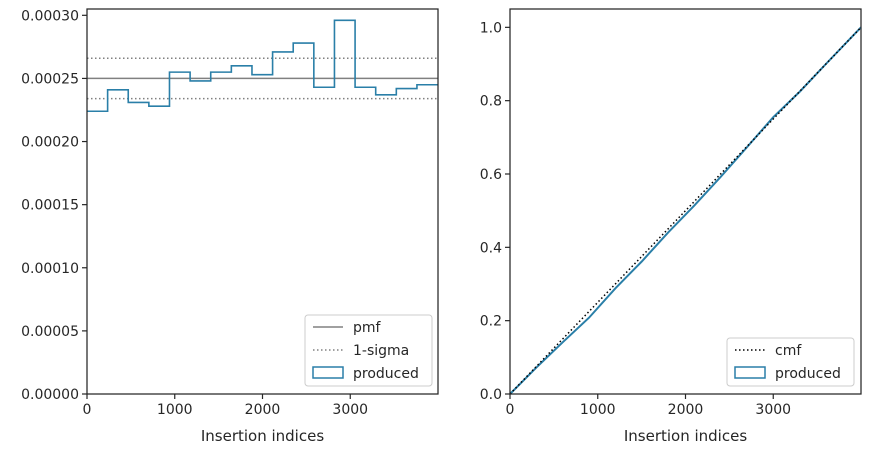 The image size is (871, 453). I want to click on y-tick-label: 0.00010, so click(50, 269).